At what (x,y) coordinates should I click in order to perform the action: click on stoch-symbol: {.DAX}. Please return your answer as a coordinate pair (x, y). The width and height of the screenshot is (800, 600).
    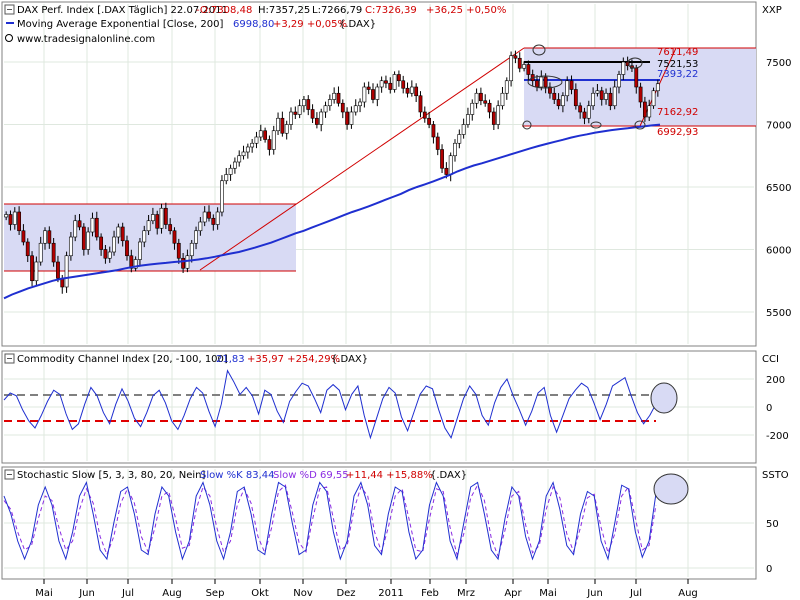
    Looking at the image, I should click on (448, 475).